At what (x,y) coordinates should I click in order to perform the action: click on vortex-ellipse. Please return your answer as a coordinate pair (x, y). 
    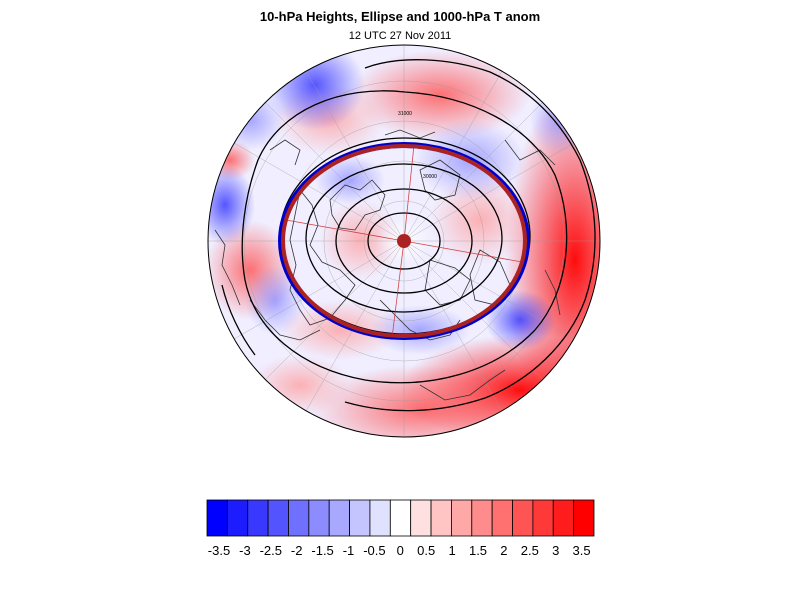
    Looking at the image, I should click on (404, 241).